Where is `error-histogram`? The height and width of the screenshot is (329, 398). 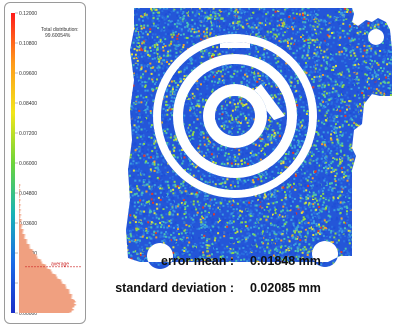
error-histogram is located at coordinates (48, 248).